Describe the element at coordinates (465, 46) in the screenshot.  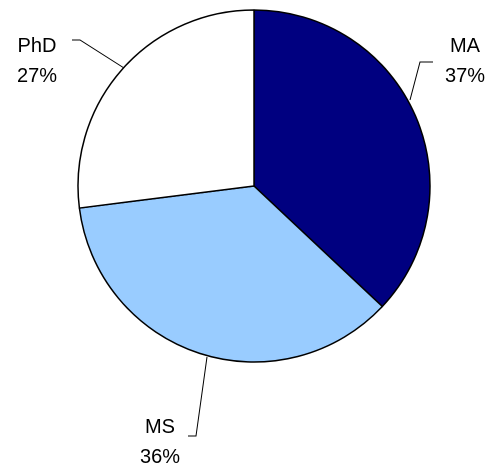
I see `slice-label-ma: MA` at that location.